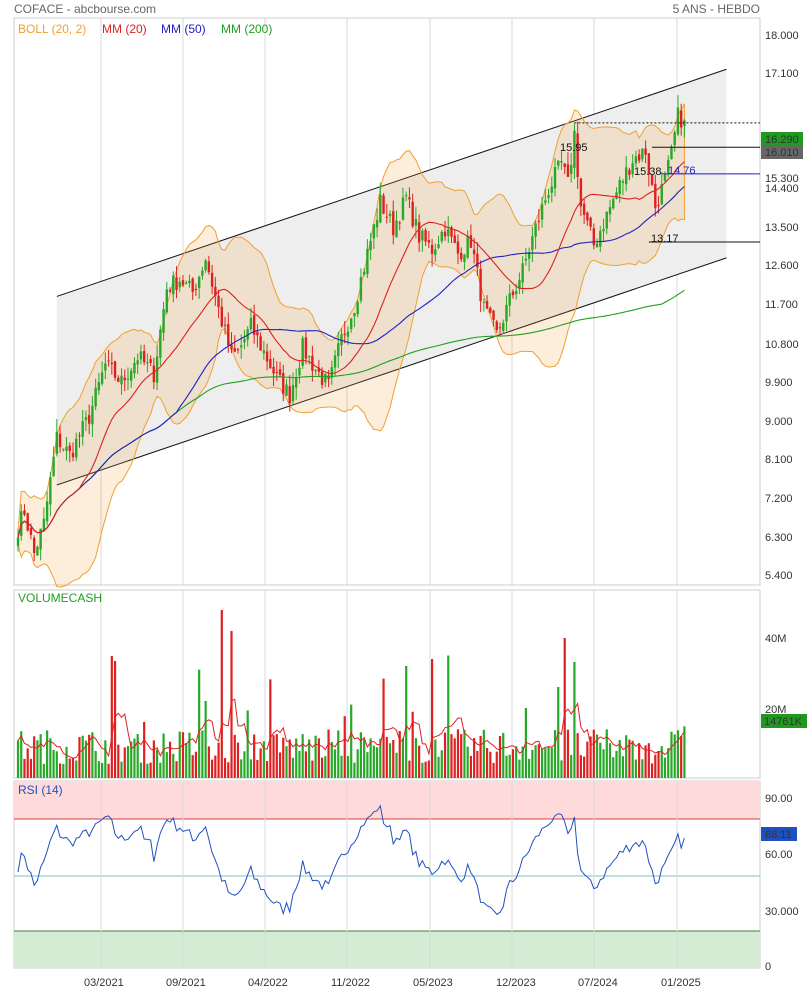 This screenshot has height=991, width=810. Describe the element at coordinates (183, 29) in the screenshot. I see `legend-mm50: MM (50)` at that location.